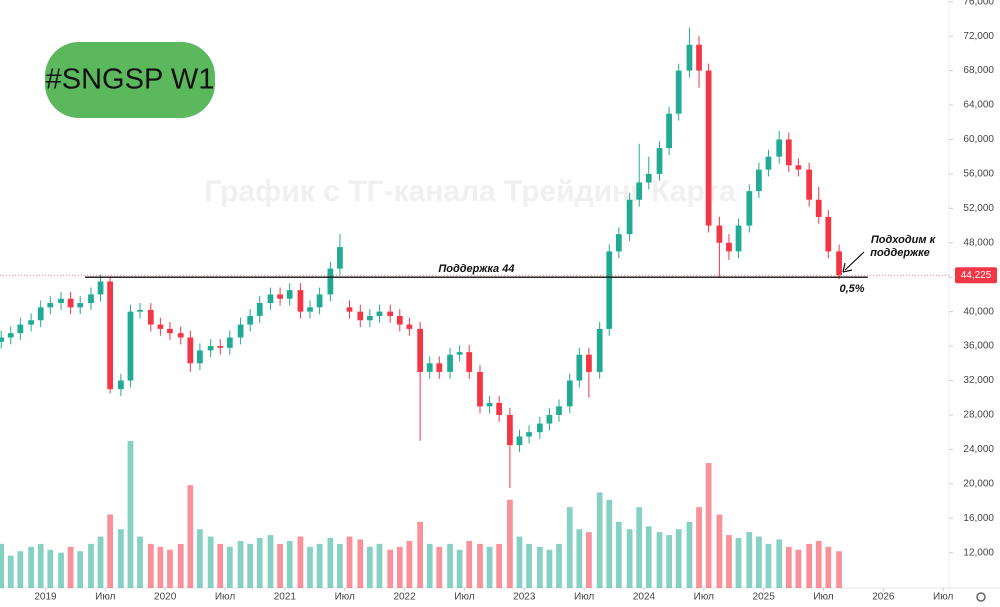 This screenshot has width=1000, height=607. I want to click on y-tick-label: 40,000, so click(978, 311).